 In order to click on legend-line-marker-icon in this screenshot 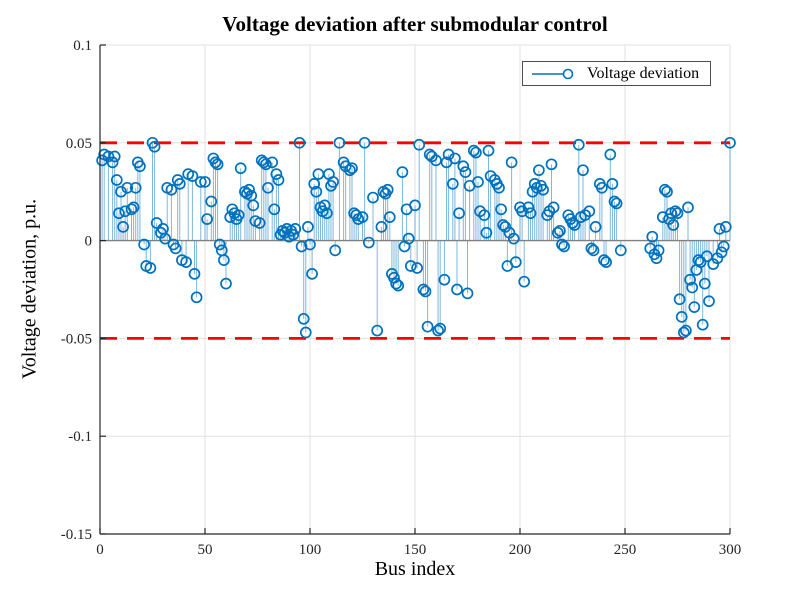, I will do `click(553, 73)`.